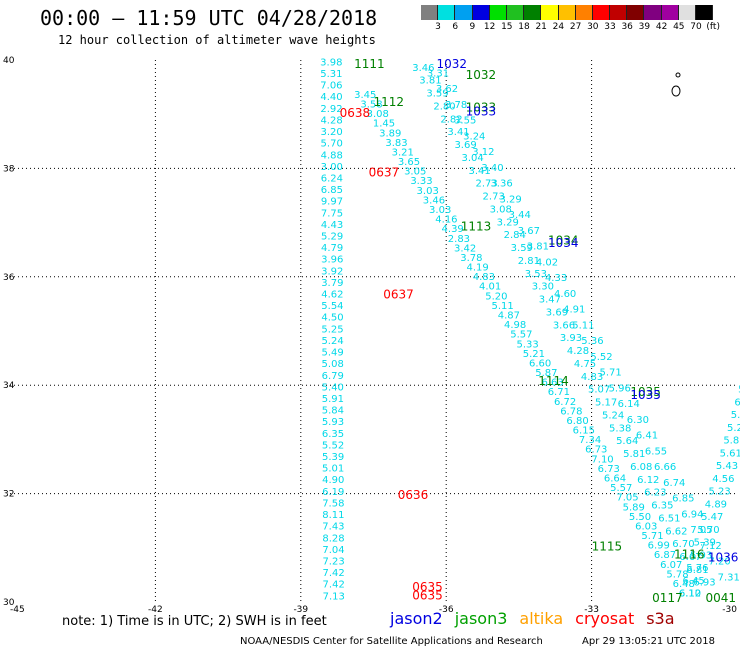 Image resolution: width=740 pixels, height=650 pixels. I want to click on wave-height-value: 3.29, so click(508, 222).